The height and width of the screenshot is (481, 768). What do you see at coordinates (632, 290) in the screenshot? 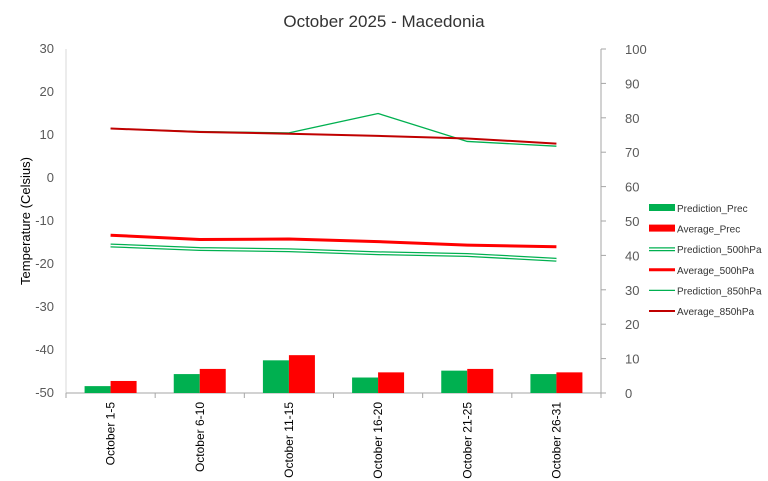
I see `y2-tick-label: 30` at bounding box center [632, 290].